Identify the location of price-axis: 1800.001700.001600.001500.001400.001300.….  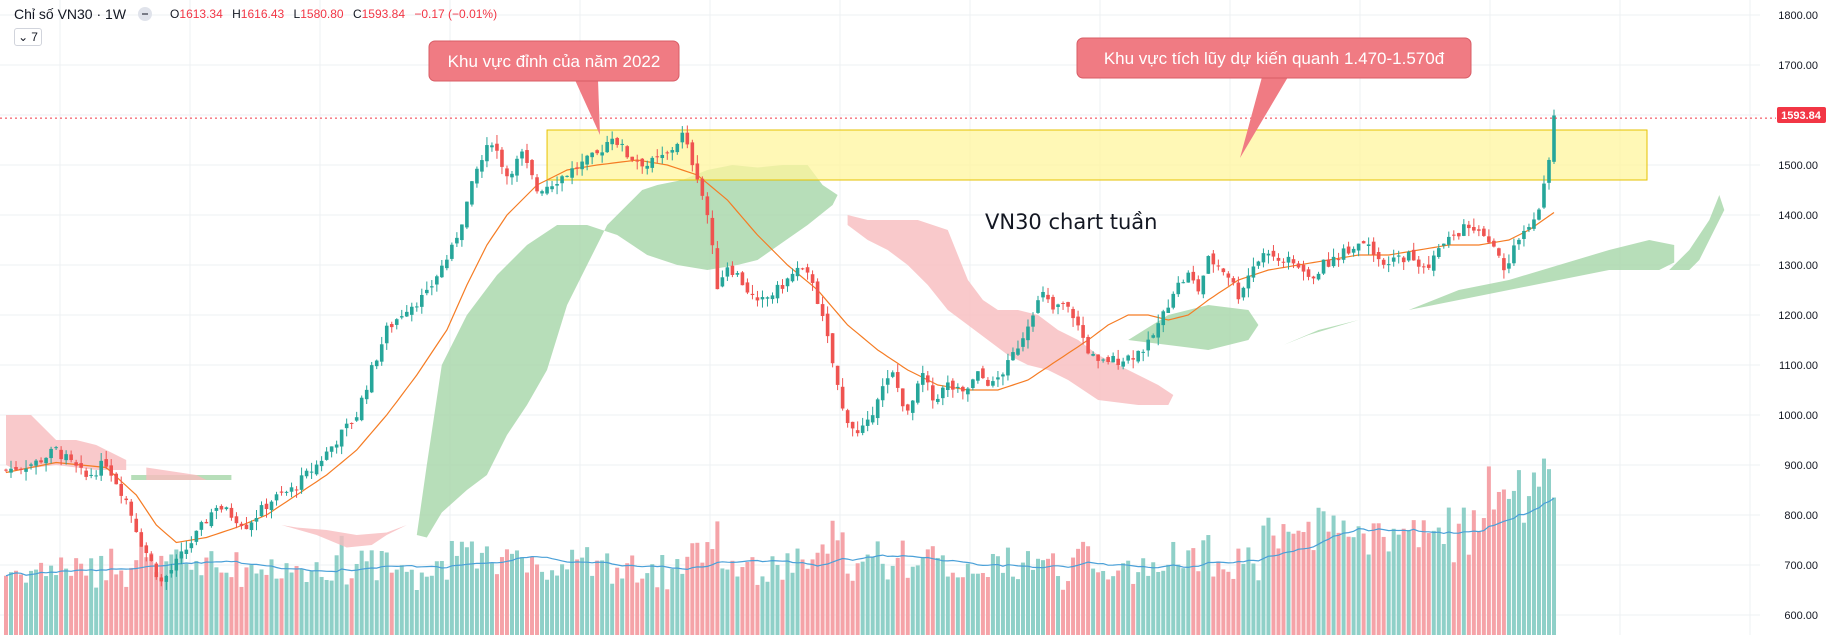
(1798, 316).